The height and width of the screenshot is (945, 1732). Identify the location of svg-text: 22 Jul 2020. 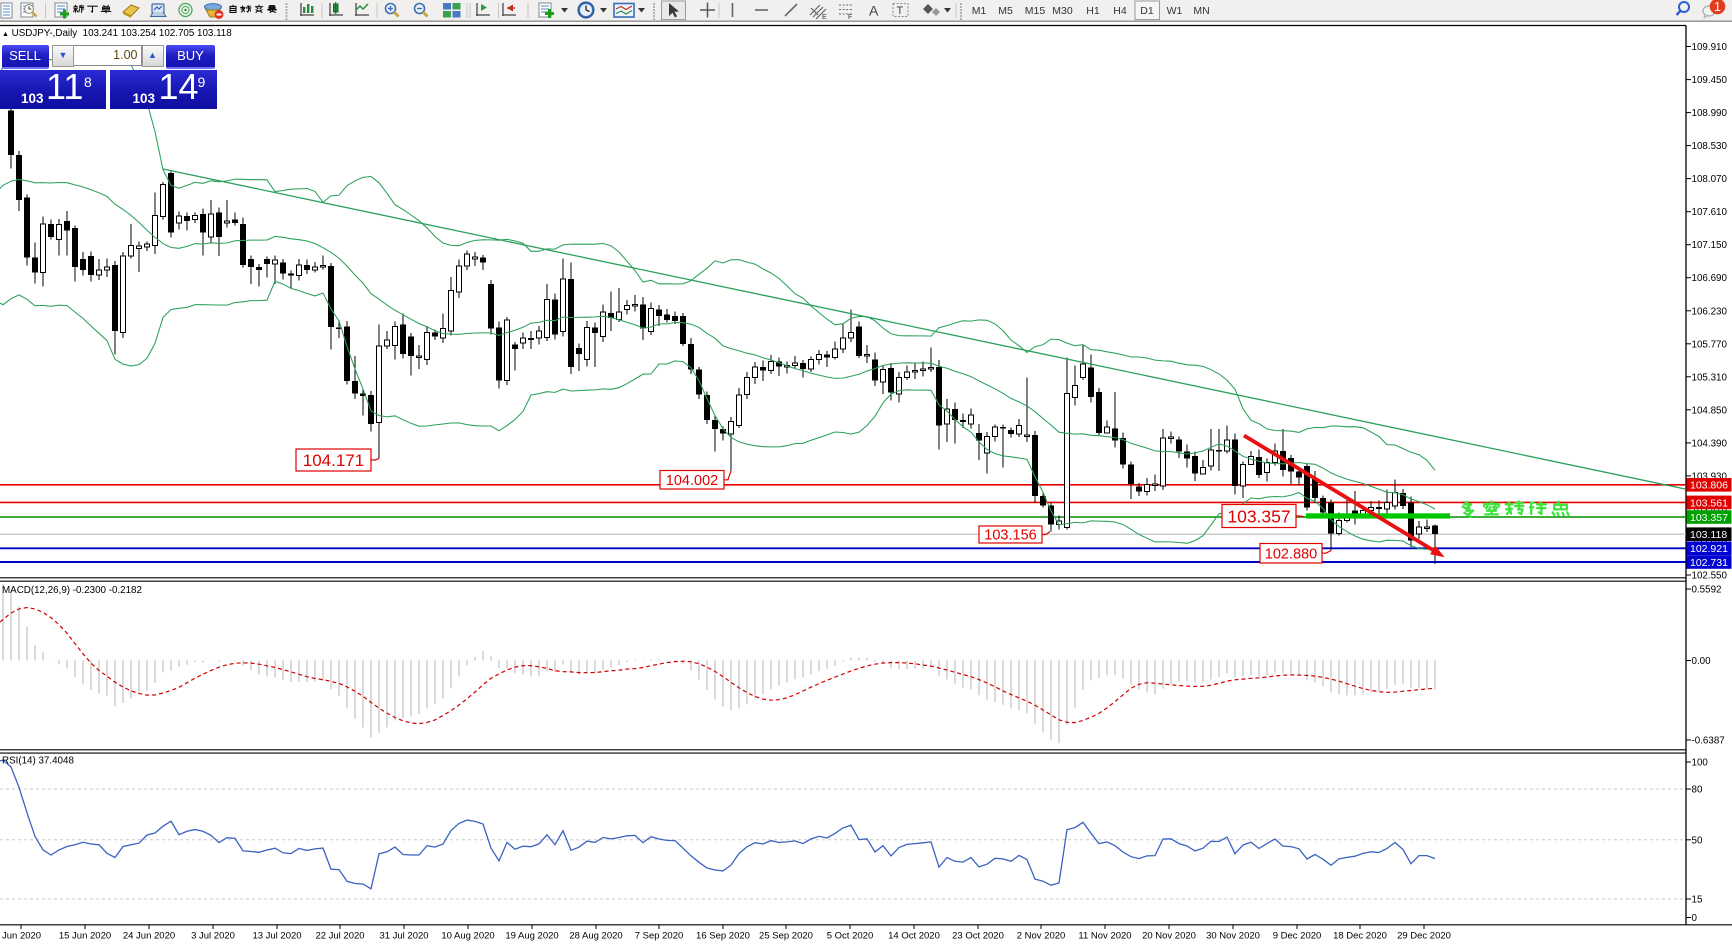
(339, 936).